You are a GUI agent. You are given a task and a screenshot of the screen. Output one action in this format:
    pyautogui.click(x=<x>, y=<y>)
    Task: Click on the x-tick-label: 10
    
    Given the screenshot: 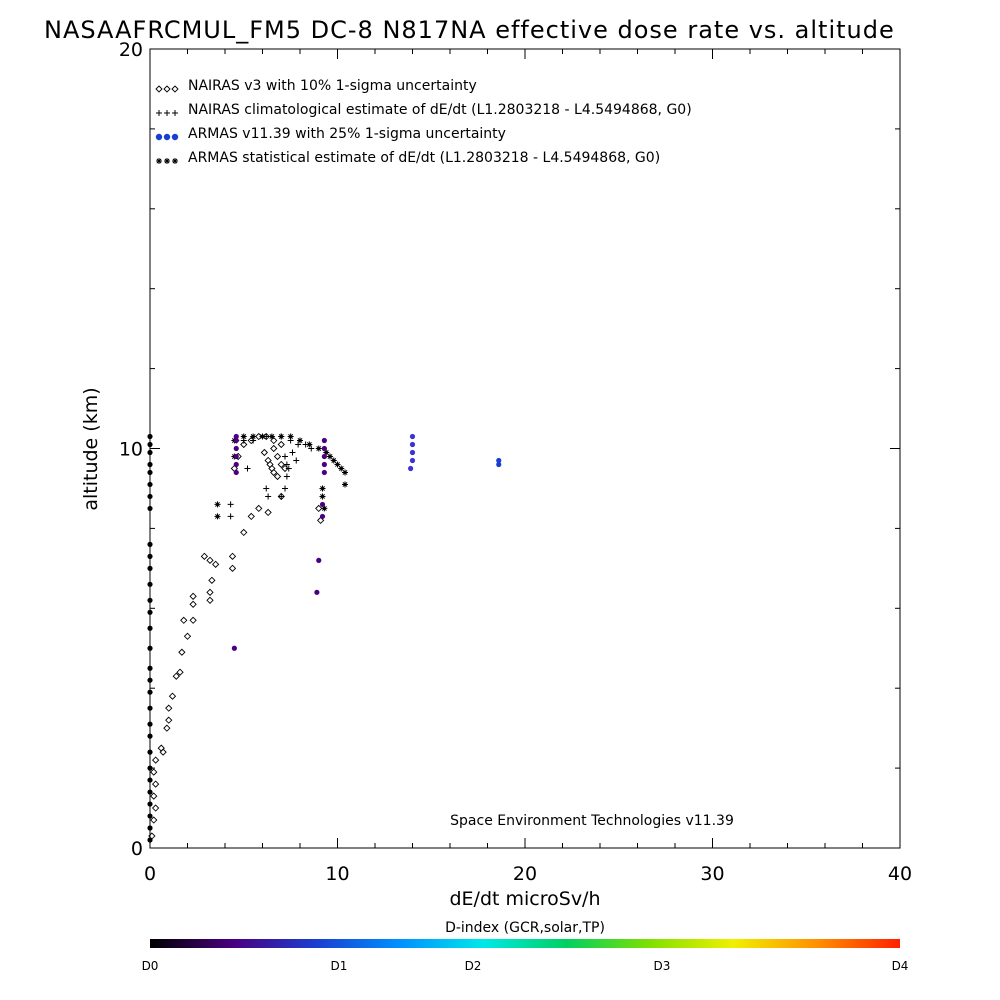 What is the action you would take?
    pyautogui.click(x=337, y=874)
    